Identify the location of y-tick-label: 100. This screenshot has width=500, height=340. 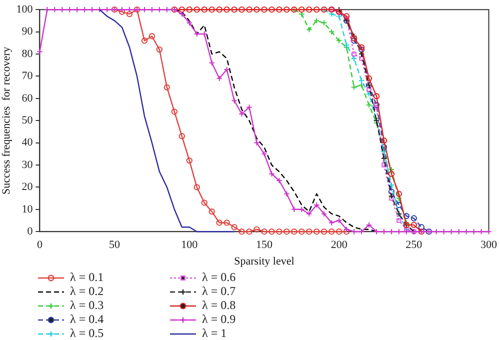
(25, 9).